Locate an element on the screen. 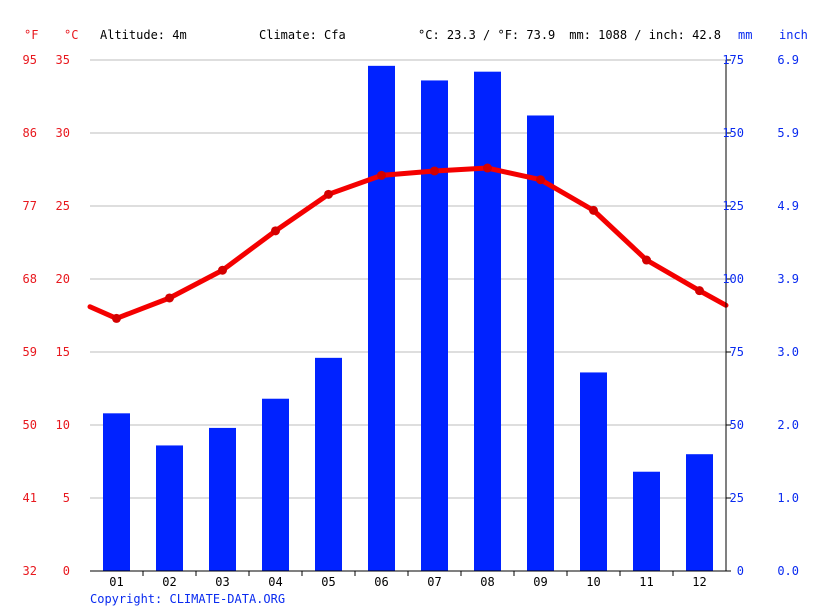 The height and width of the screenshot is (611, 815). altitude-label: Altitude: 4m is located at coordinates (143, 35).